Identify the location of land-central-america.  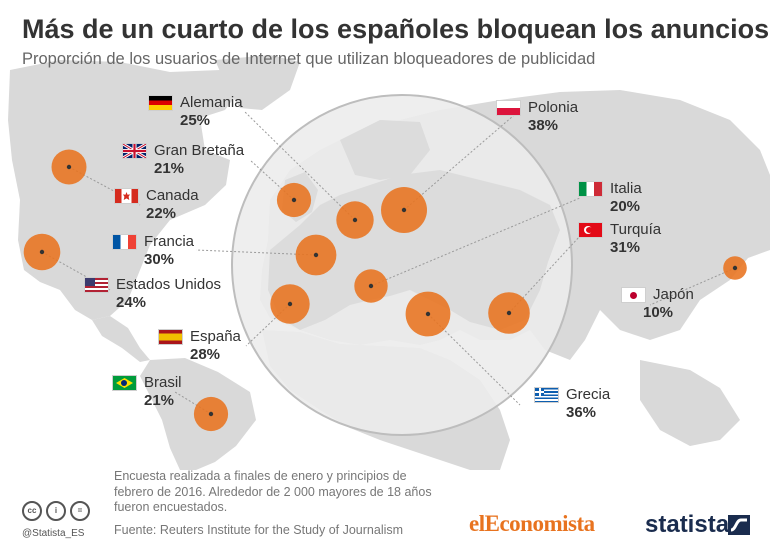
(121, 339).